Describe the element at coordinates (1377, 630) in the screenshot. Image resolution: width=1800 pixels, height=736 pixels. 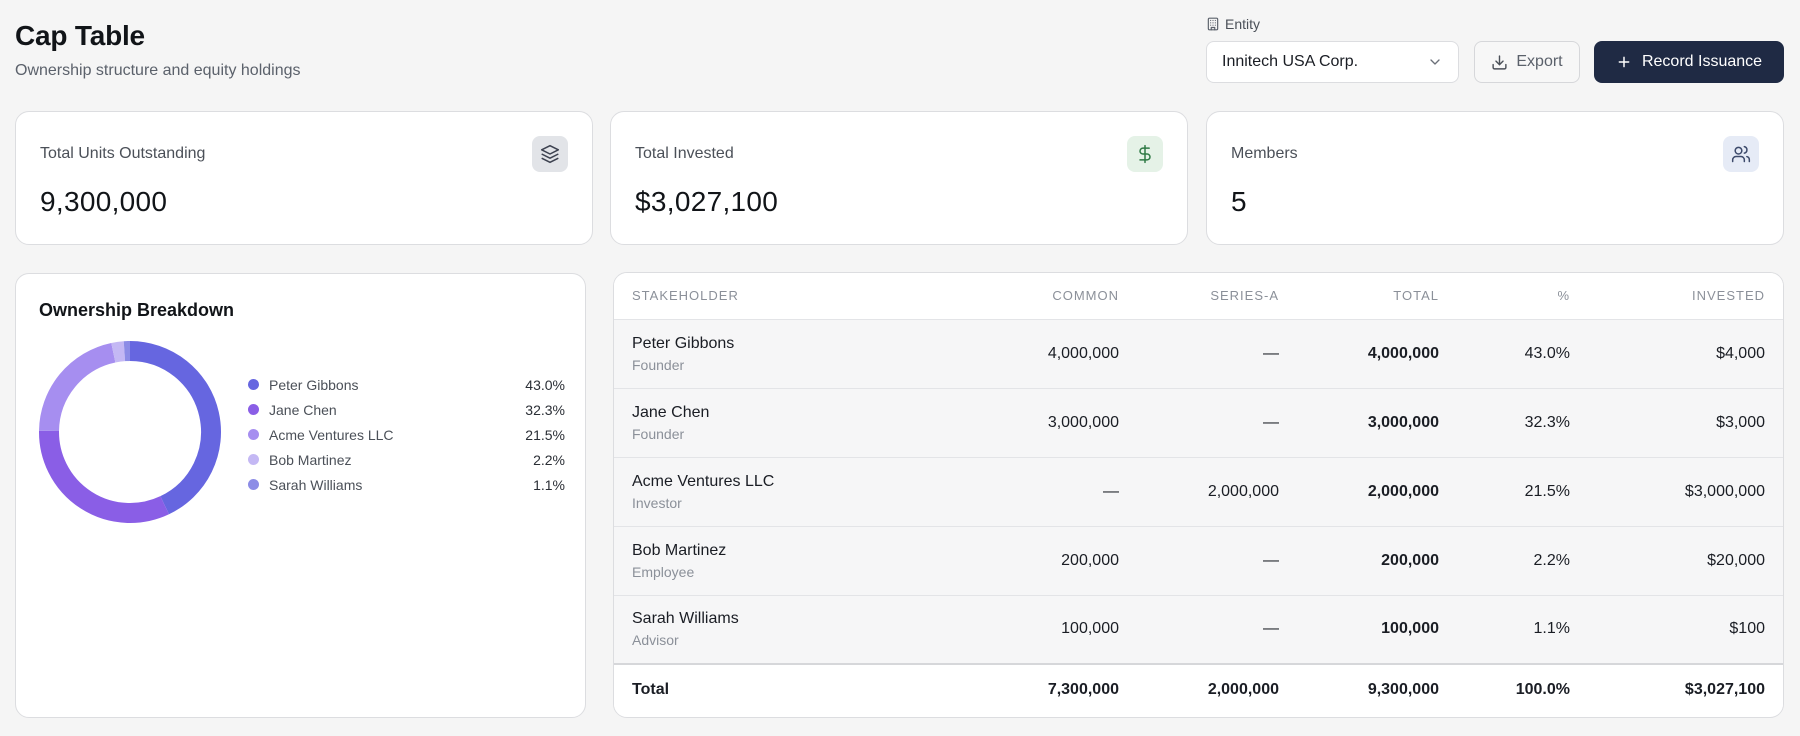
I see `total-cell: 100,000` at that location.